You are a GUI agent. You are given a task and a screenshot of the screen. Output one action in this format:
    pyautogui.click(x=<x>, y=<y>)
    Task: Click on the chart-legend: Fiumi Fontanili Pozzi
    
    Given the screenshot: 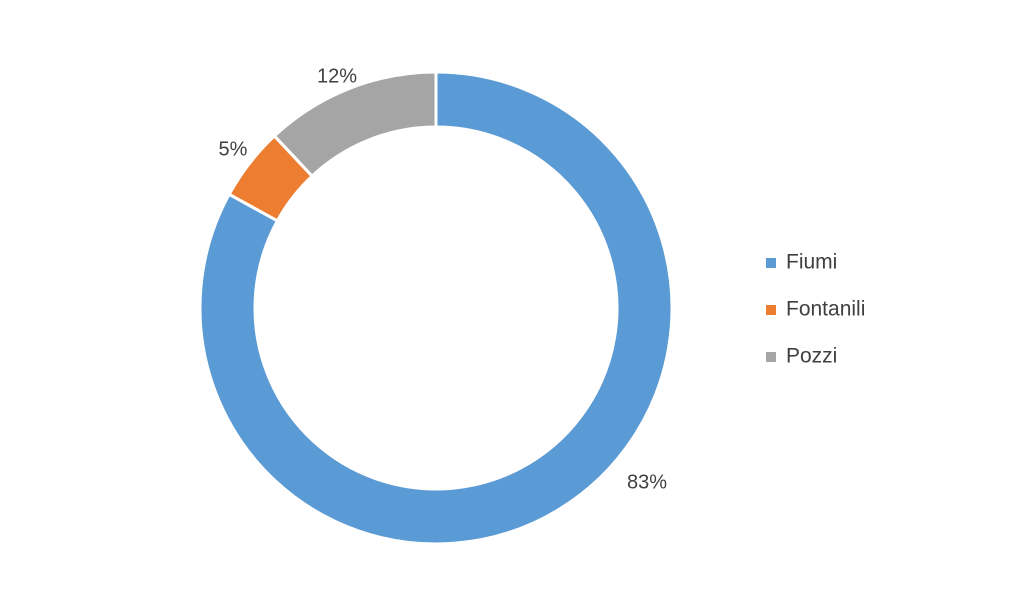 What is the action you would take?
    pyautogui.click(x=815, y=309)
    